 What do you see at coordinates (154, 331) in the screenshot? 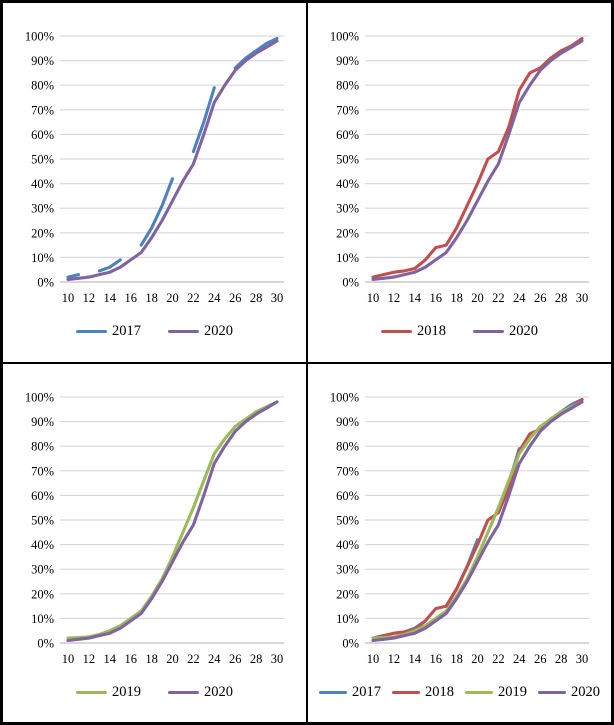
I see `legend-top-left: 2017 2020` at bounding box center [154, 331].